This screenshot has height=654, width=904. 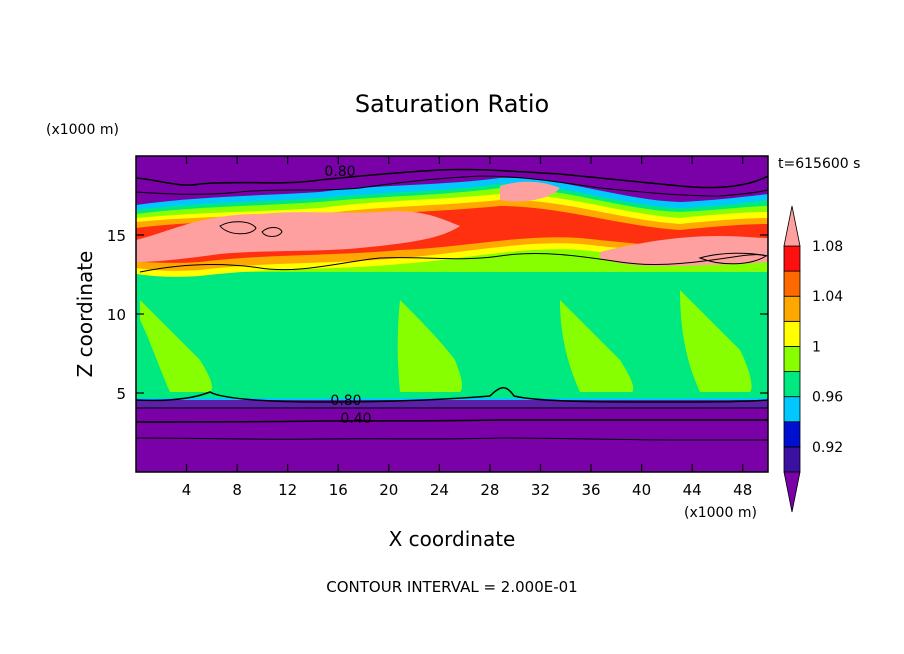 I want to click on x-axis-label: X coordinate, so click(x=452, y=539).